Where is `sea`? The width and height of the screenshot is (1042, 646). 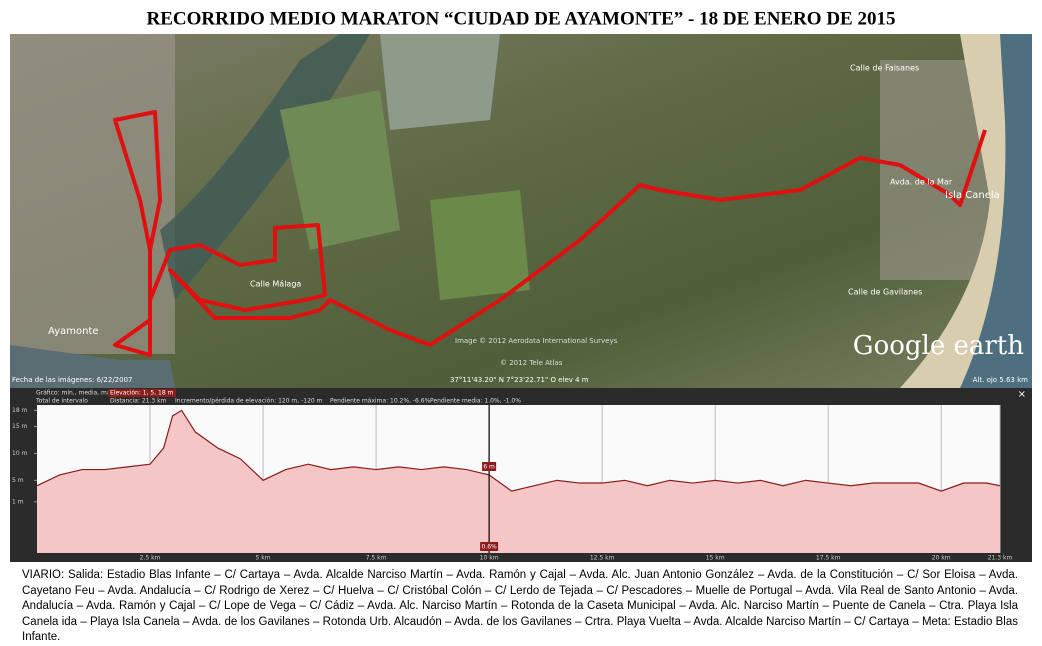
sea is located at coordinates (996, 211).